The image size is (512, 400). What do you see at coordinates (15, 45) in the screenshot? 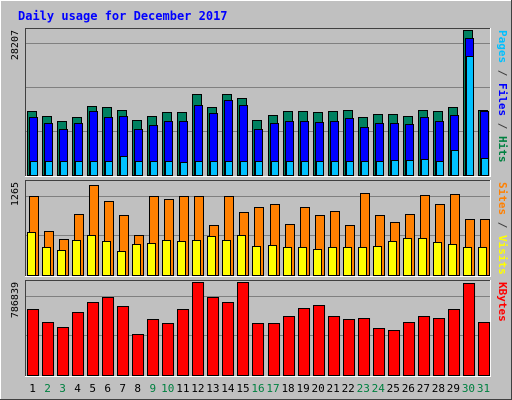
I see `ymax-label-pages-files-hits: 28207` at bounding box center [15, 45].